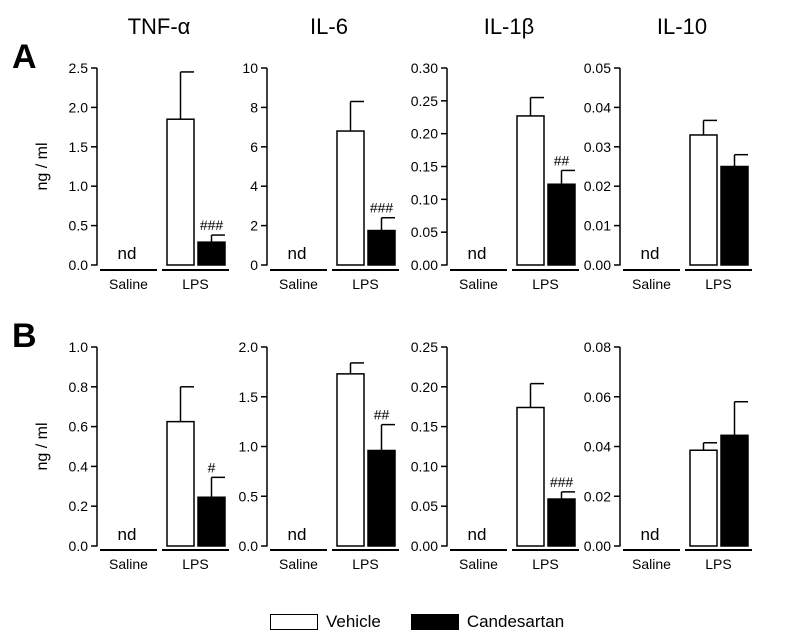 This screenshot has height=643, width=800. Describe the element at coordinates (24, 336) in the screenshot. I see `panel-letter-b: B` at that location.